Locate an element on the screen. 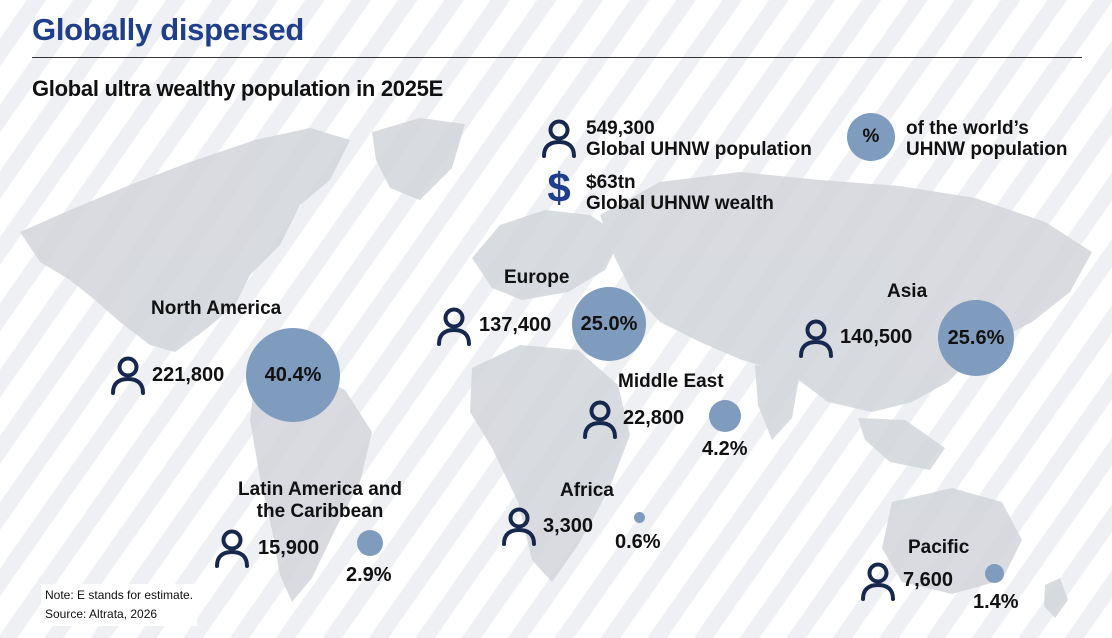 The image size is (1112, 638). pct-latin-america: 2.9% is located at coordinates (369, 575).